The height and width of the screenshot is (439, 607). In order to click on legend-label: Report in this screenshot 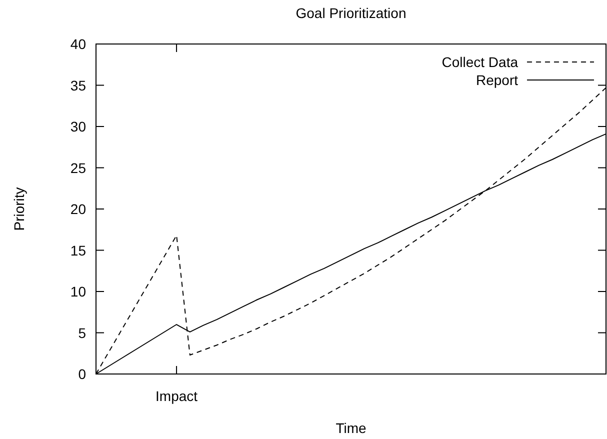, I will do `click(497, 80)`.